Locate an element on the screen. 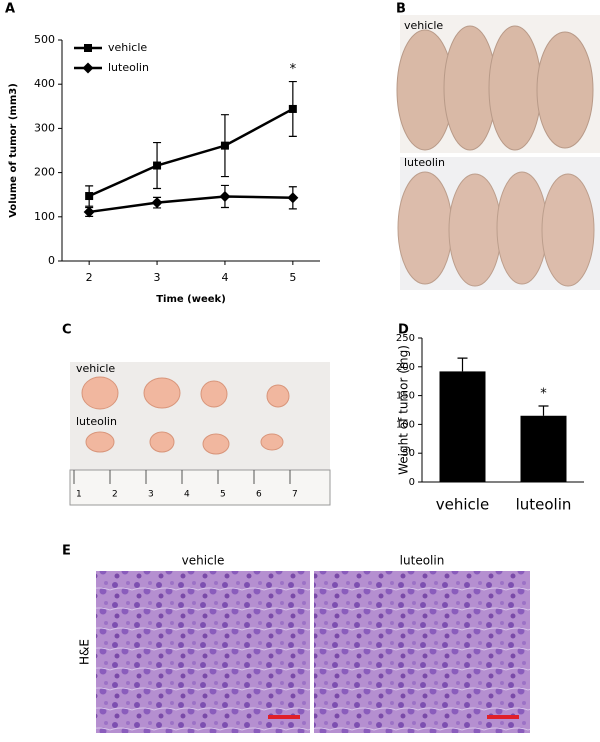 This screenshot has width=600, height=742. y-axis-label: Weight of tumor (mg) is located at coordinates (404, 410).